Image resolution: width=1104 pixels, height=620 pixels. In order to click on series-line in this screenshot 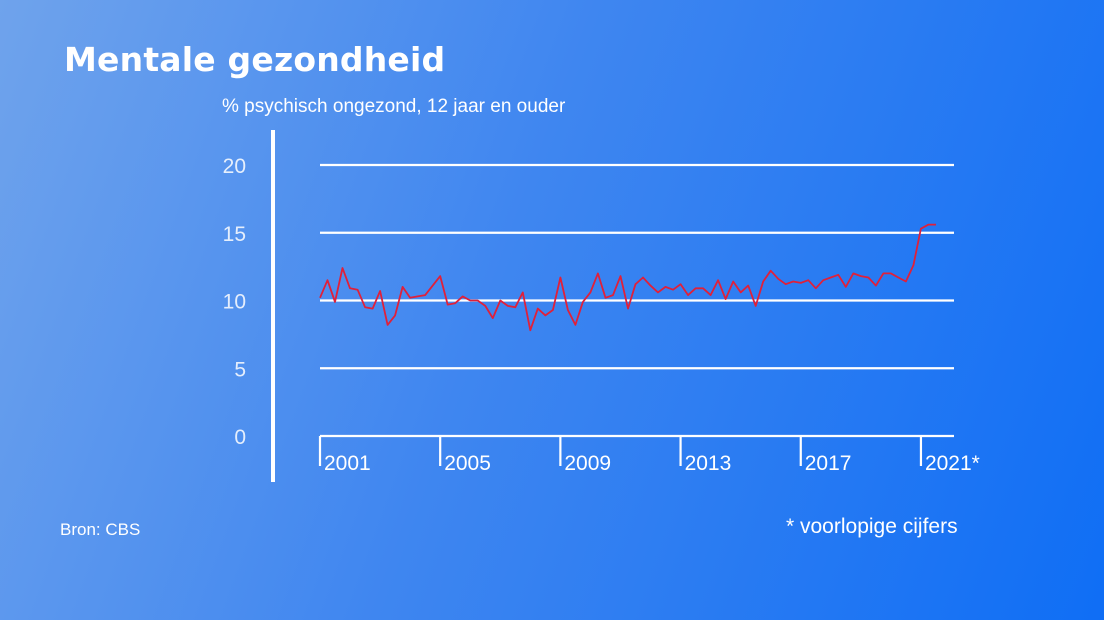, I will do `click(627, 277)`.